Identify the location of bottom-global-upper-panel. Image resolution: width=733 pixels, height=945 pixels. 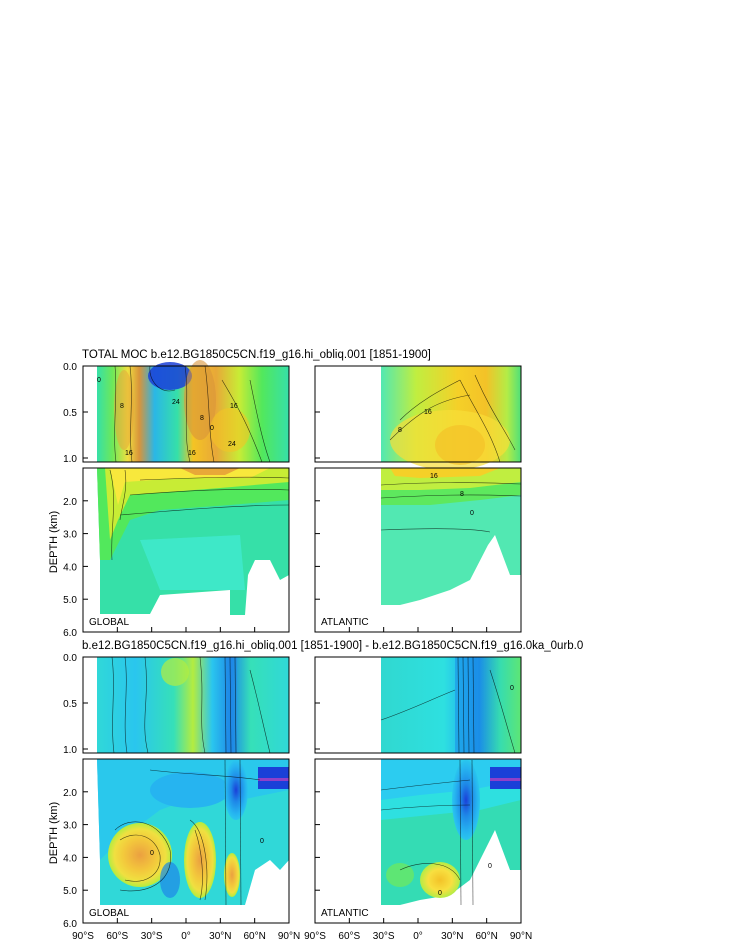
(186, 705).